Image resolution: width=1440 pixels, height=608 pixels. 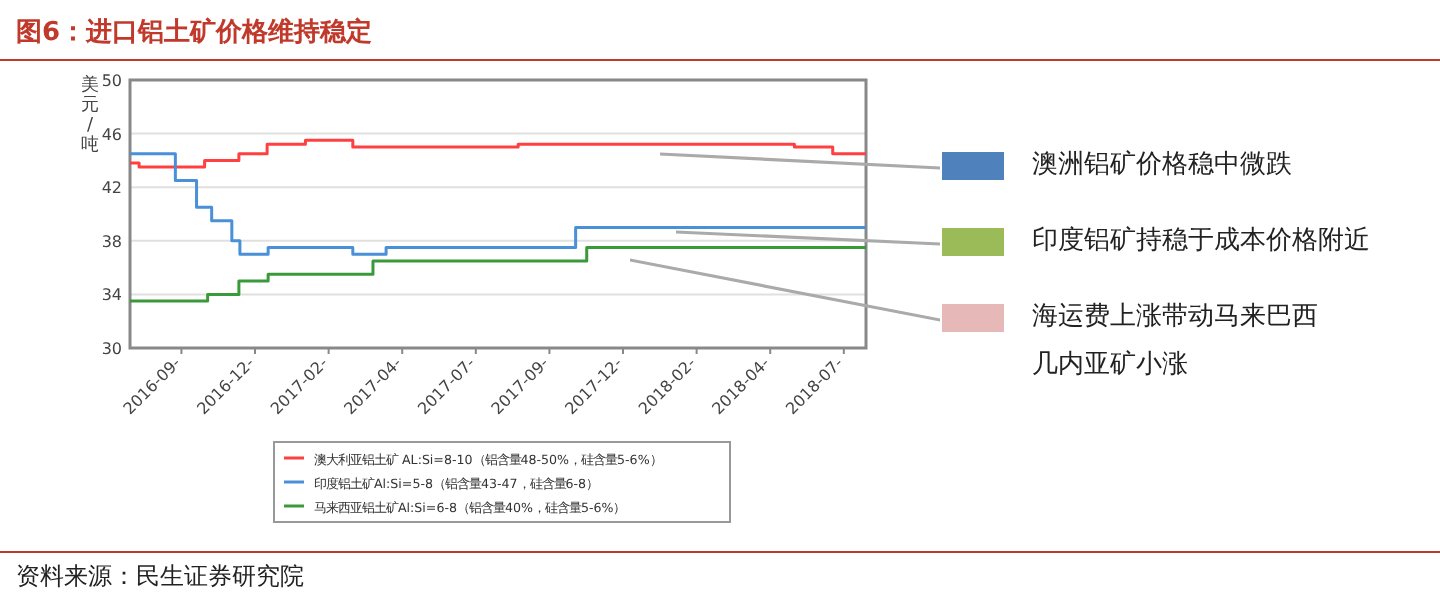 I want to click on y-tick-label: 42, so click(x=111, y=188).